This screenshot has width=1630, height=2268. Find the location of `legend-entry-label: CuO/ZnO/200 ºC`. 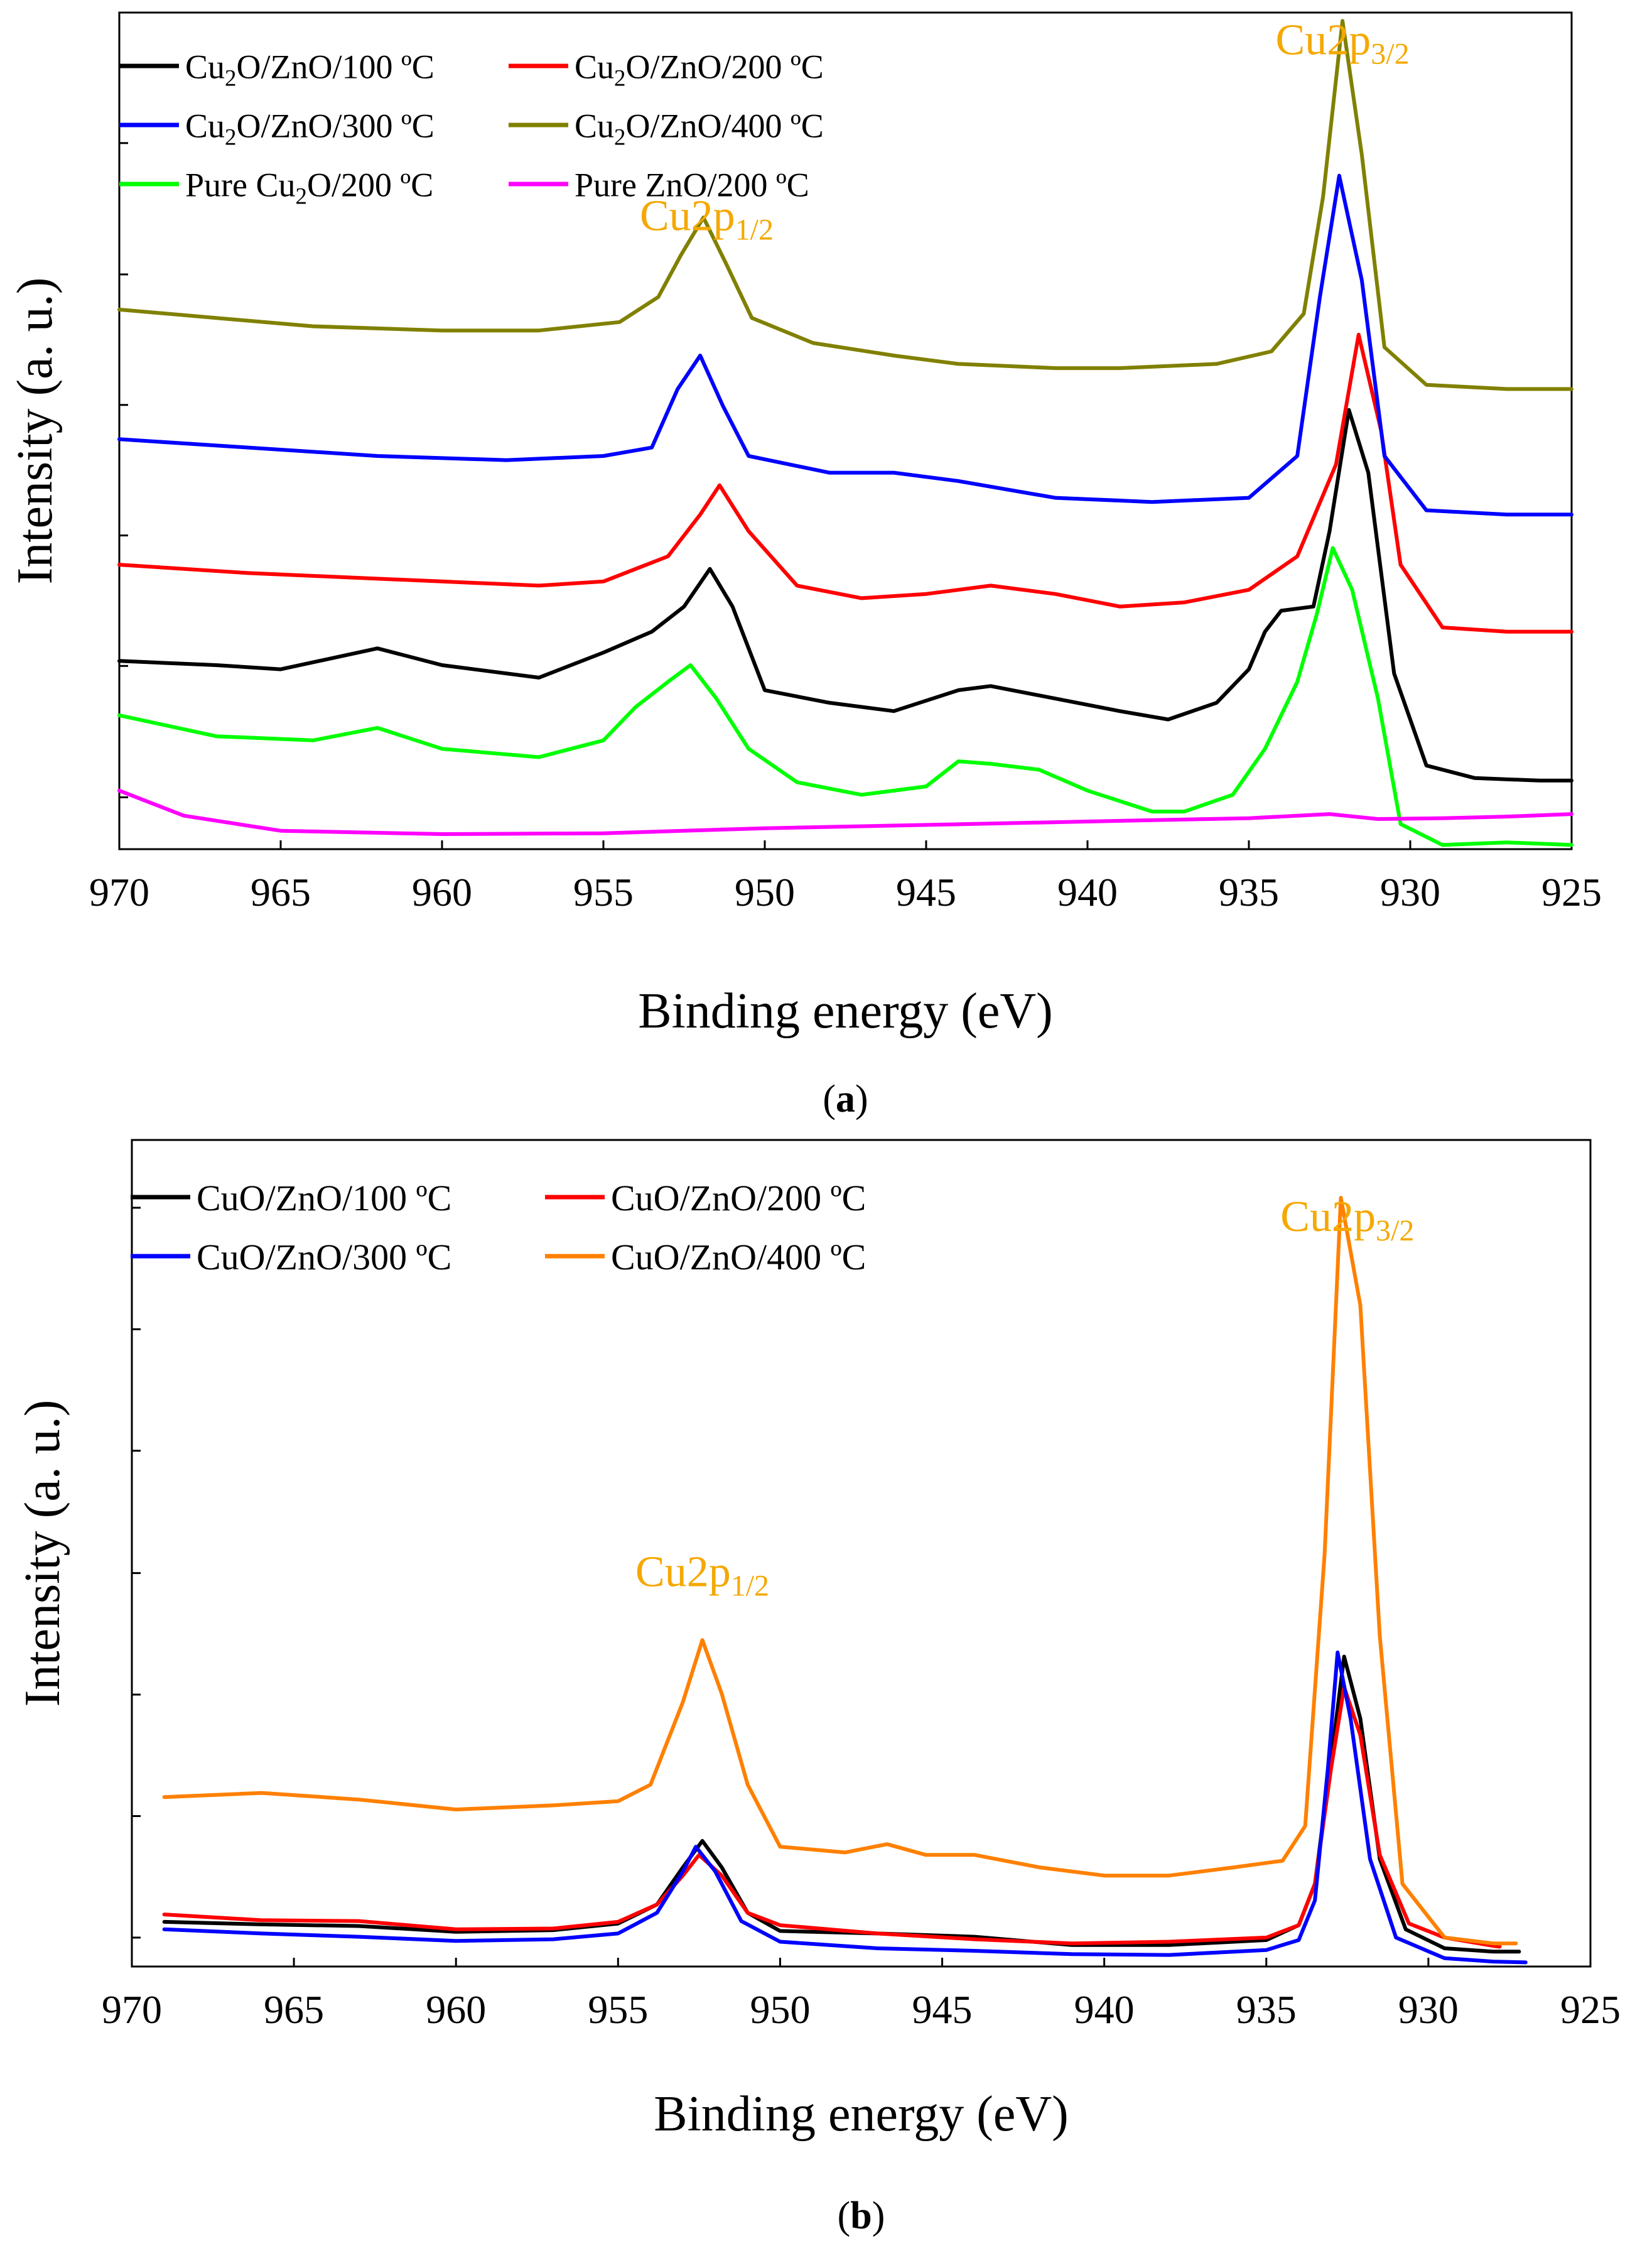

legend-entry-label: CuO/ZnO/200 ºC is located at coordinates (738, 1198).